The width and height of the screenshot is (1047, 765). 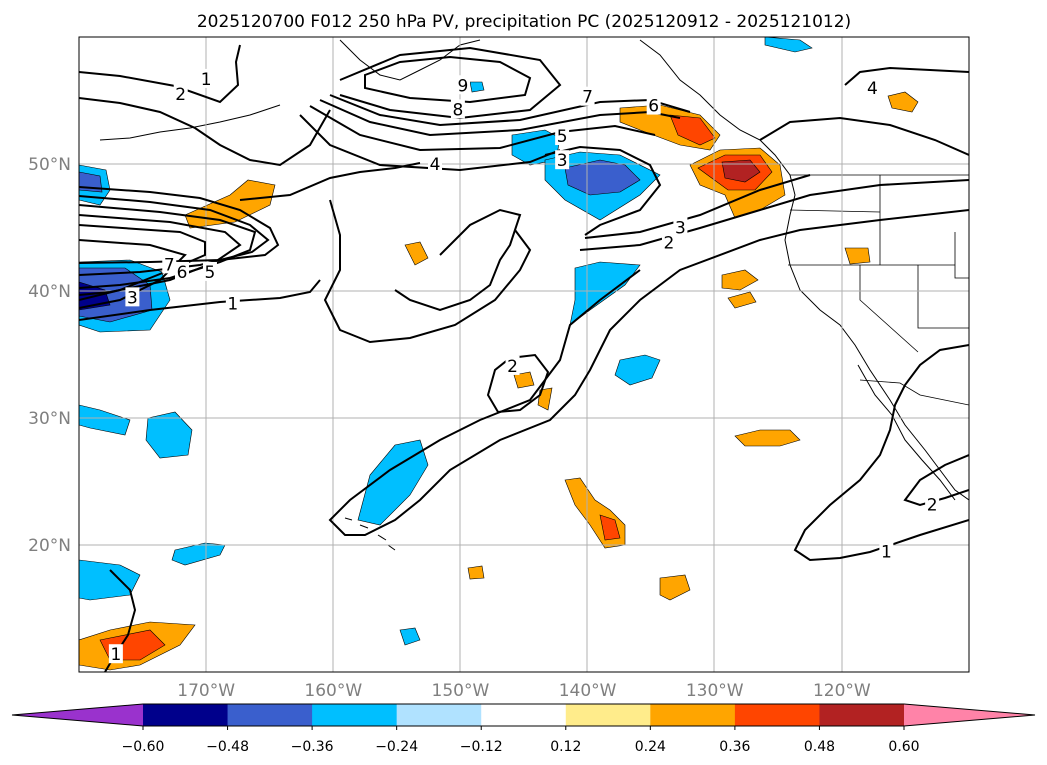 I want to click on precip-negative-spot-sm1, so click(x=410, y=636).